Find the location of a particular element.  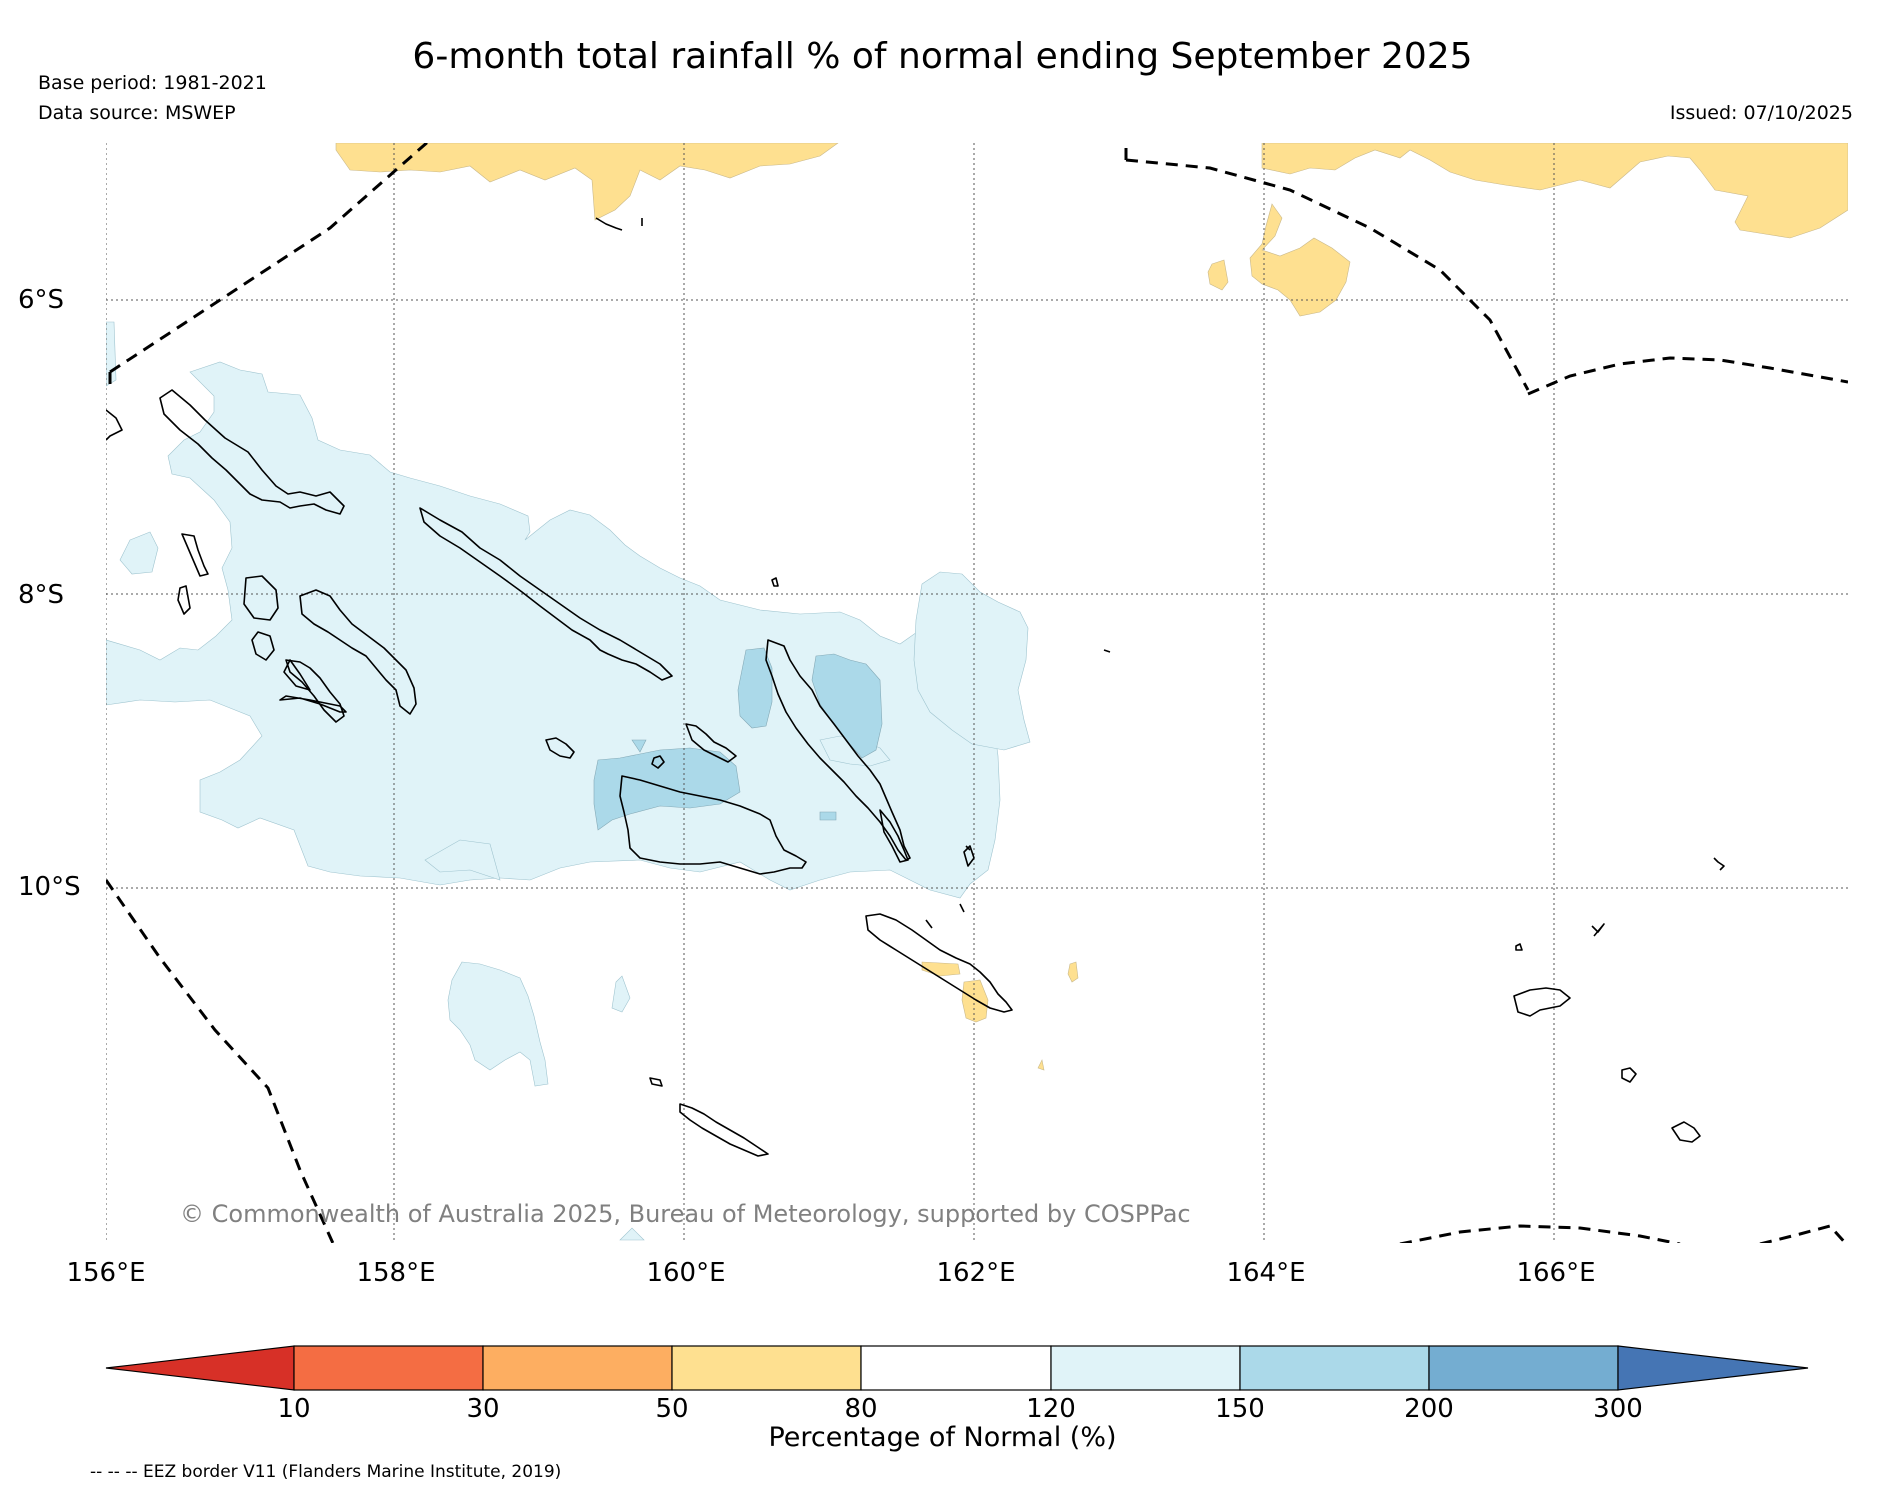

ngella-islands is located at coordinates (711, 743).